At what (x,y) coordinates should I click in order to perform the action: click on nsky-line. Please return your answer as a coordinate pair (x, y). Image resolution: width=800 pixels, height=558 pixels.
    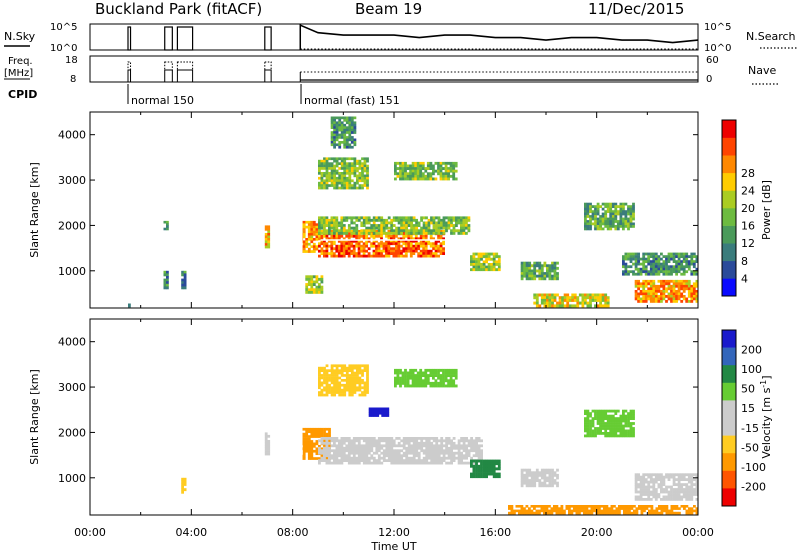
    Looking at the image, I should click on (499, 34).